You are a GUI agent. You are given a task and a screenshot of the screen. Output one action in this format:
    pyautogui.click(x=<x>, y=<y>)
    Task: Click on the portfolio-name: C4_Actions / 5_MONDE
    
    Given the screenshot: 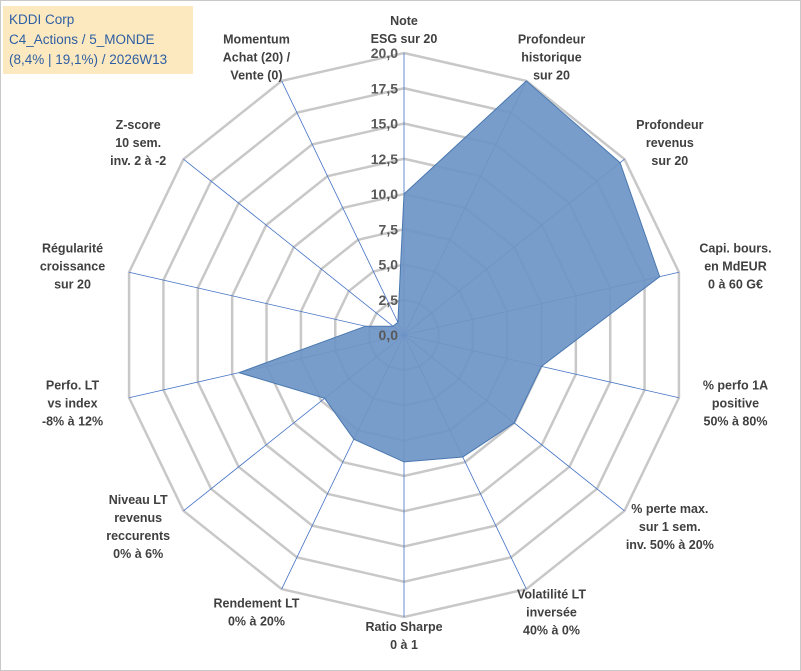 What is the action you would take?
    pyautogui.click(x=82, y=39)
    